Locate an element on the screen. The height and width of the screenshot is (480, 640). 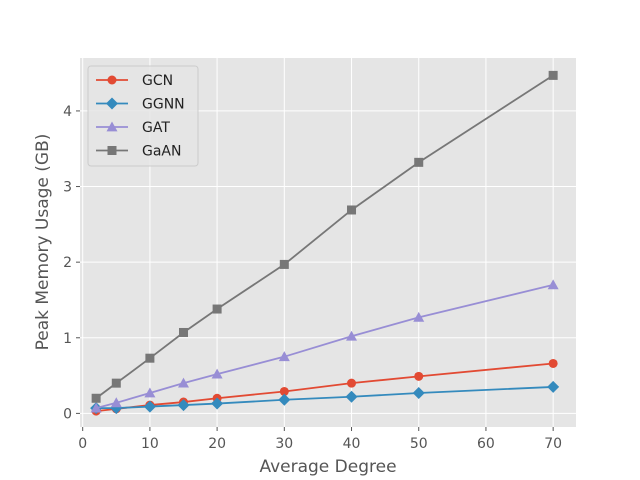
x-tick-label: 10 is located at coordinates (150, 444).